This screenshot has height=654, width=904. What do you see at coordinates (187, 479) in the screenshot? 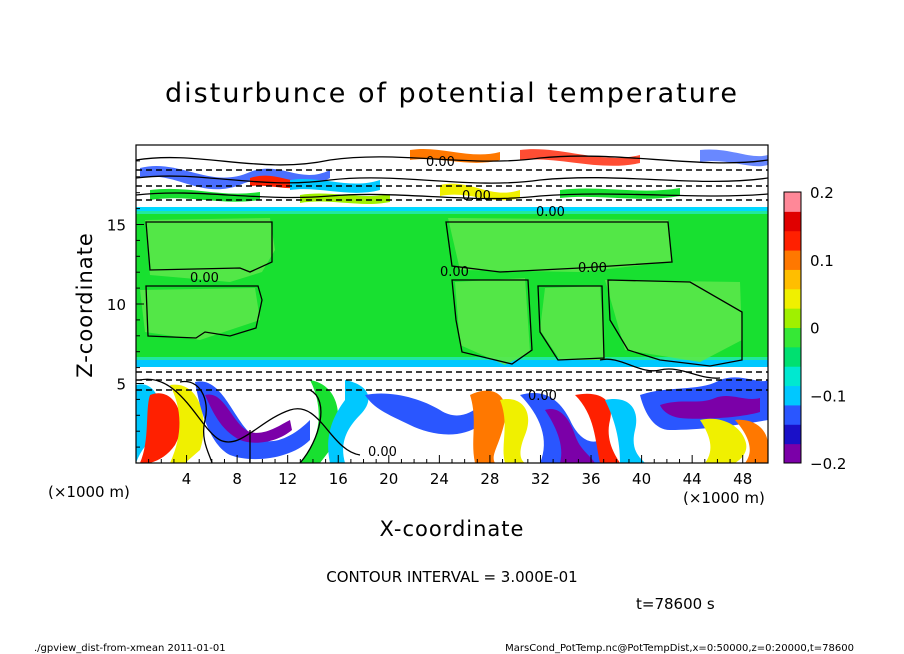
I see `x-tick-label: 4` at bounding box center [187, 479].